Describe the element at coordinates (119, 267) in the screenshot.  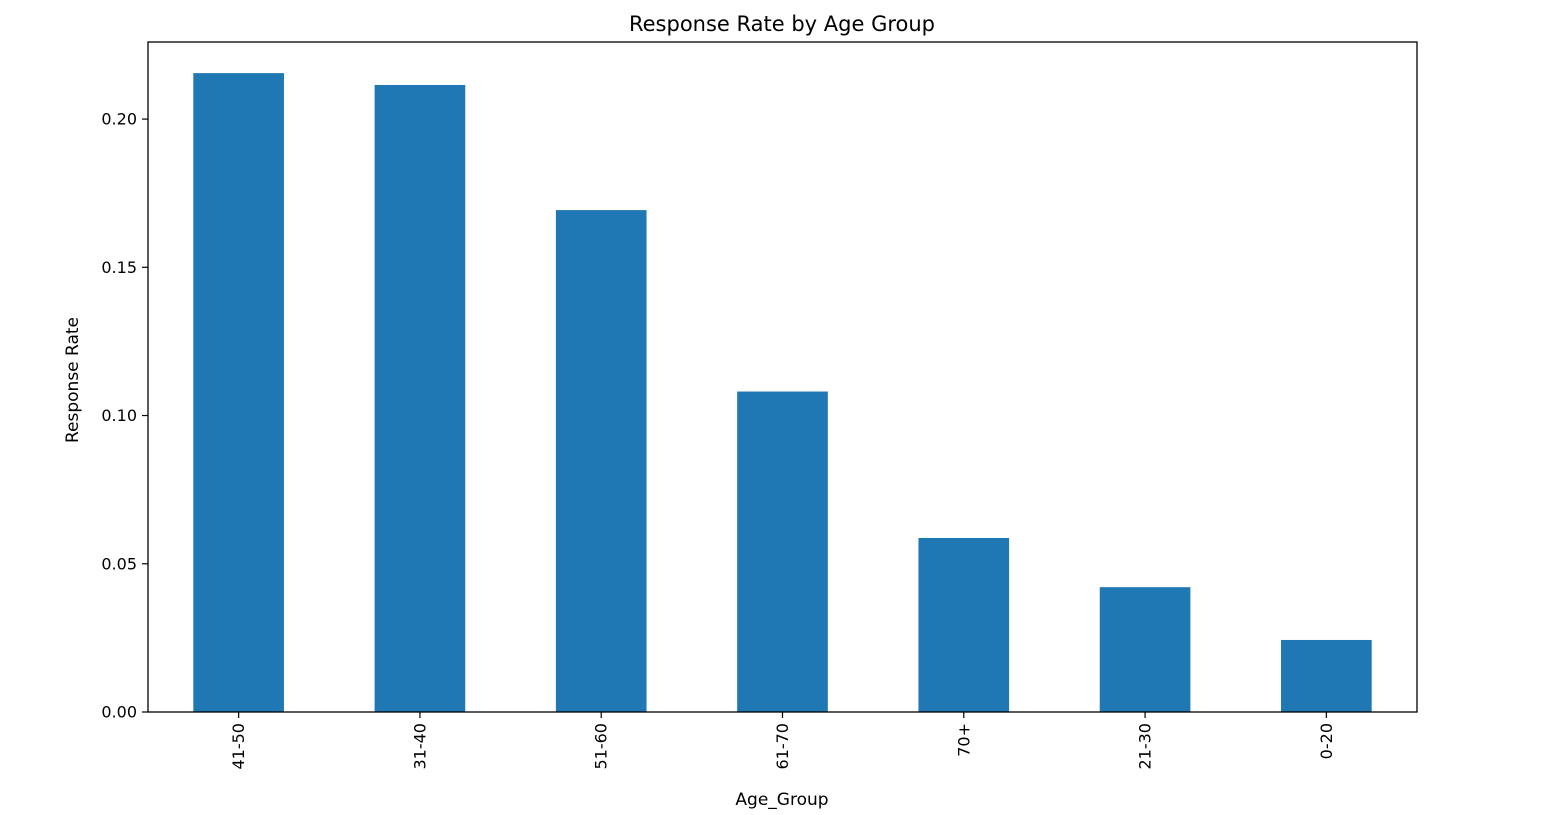
I see `y-tick-label: 0.15` at that location.